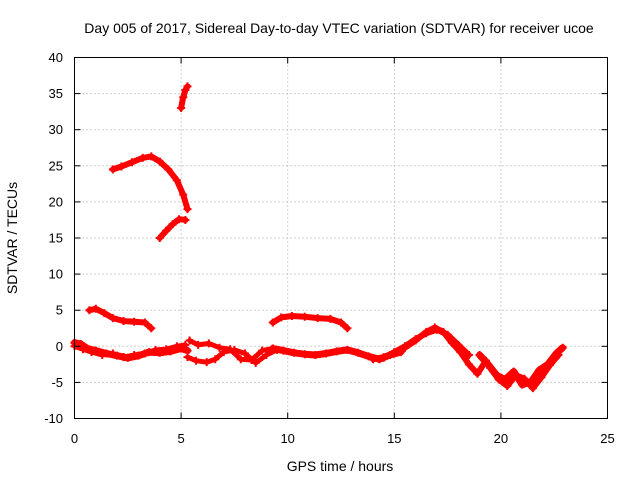 Image resolution: width=640 pixels, height=480 pixels. Describe the element at coordinates (74, 438) in the screenshot. I see `x-tick-label: 0` at that location.